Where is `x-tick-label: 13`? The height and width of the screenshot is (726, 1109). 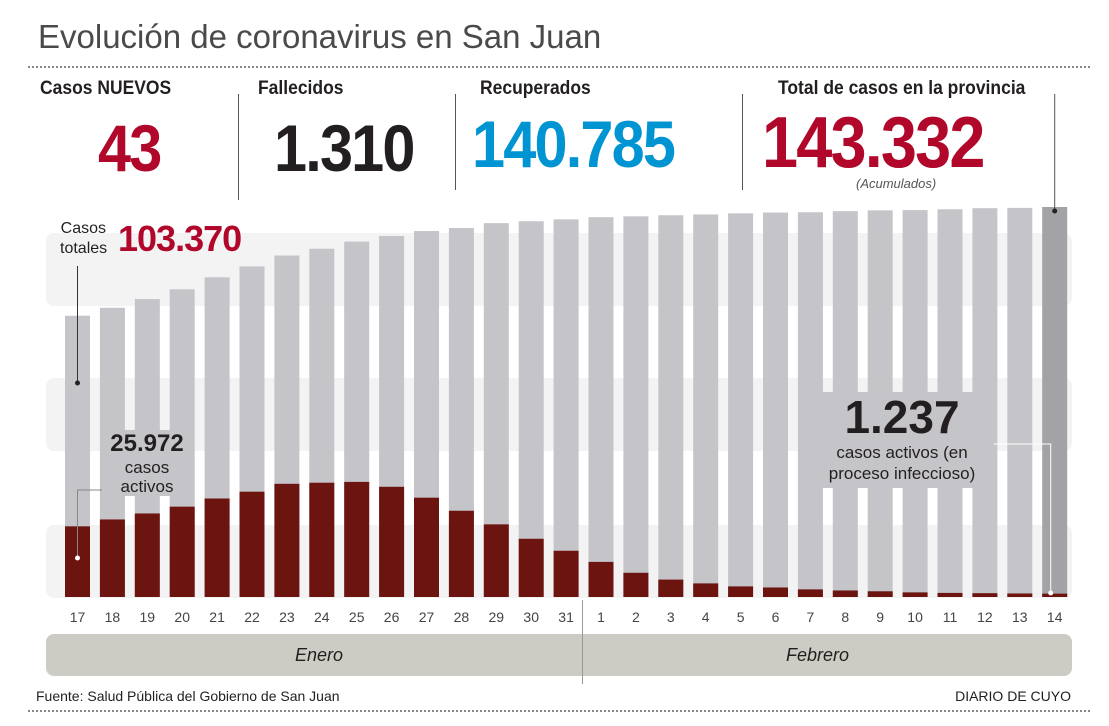
x-tick-label: 13 is located at coordinates (1020, 617).